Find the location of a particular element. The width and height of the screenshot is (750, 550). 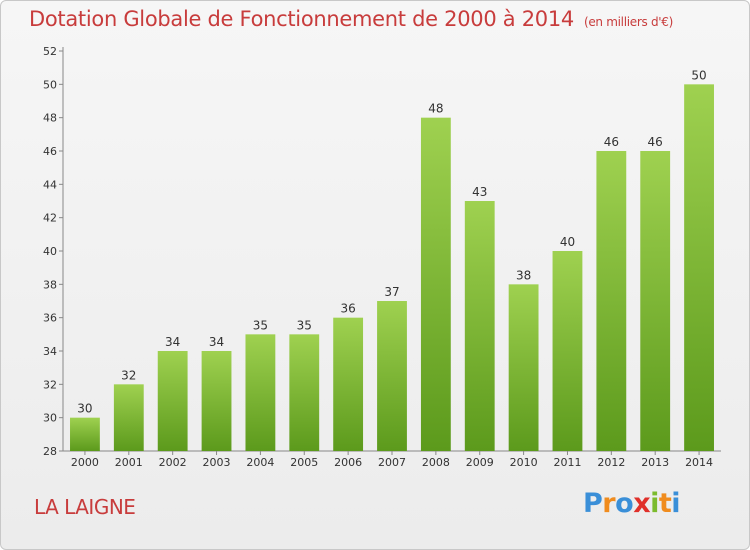

x-tick-label: 2000 is located at coordinates (85, 462).